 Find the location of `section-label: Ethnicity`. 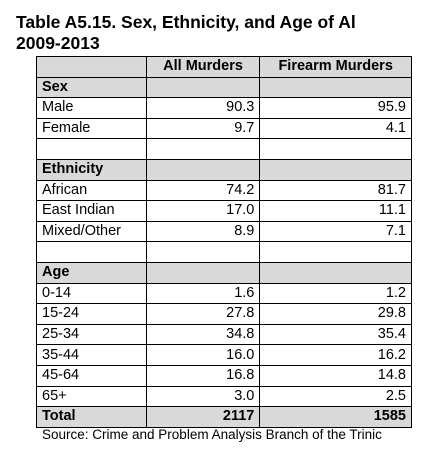

section-label: Ethnicity is located at coordinates (91, 169).